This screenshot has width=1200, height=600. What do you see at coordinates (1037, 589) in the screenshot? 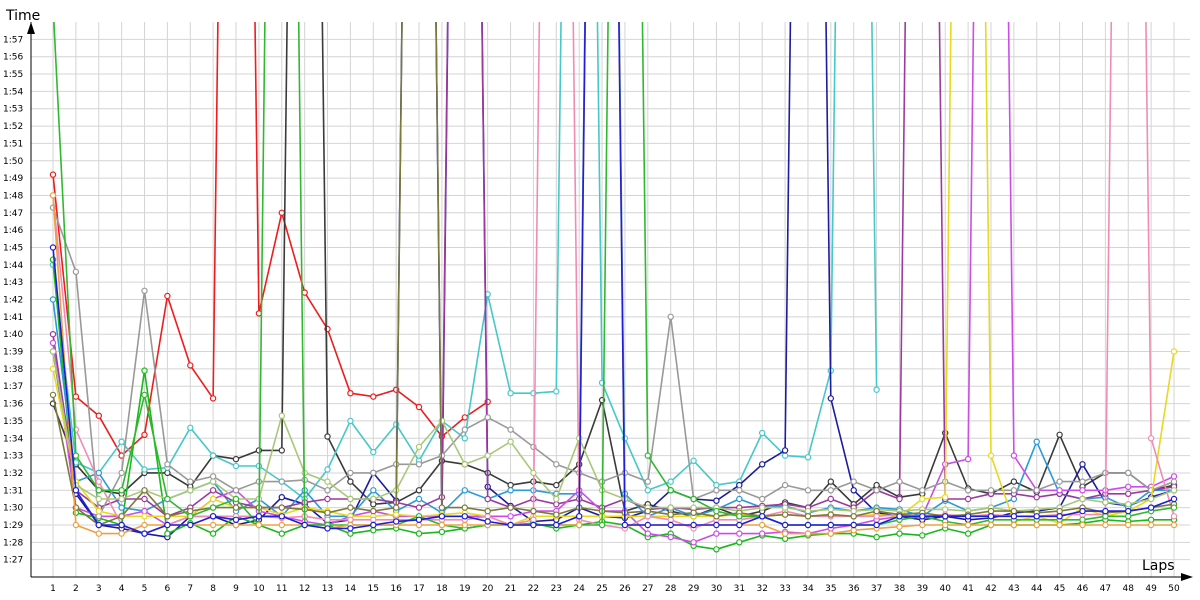
I see `x-tick-label: 44` at bounding box center [1037, 589].